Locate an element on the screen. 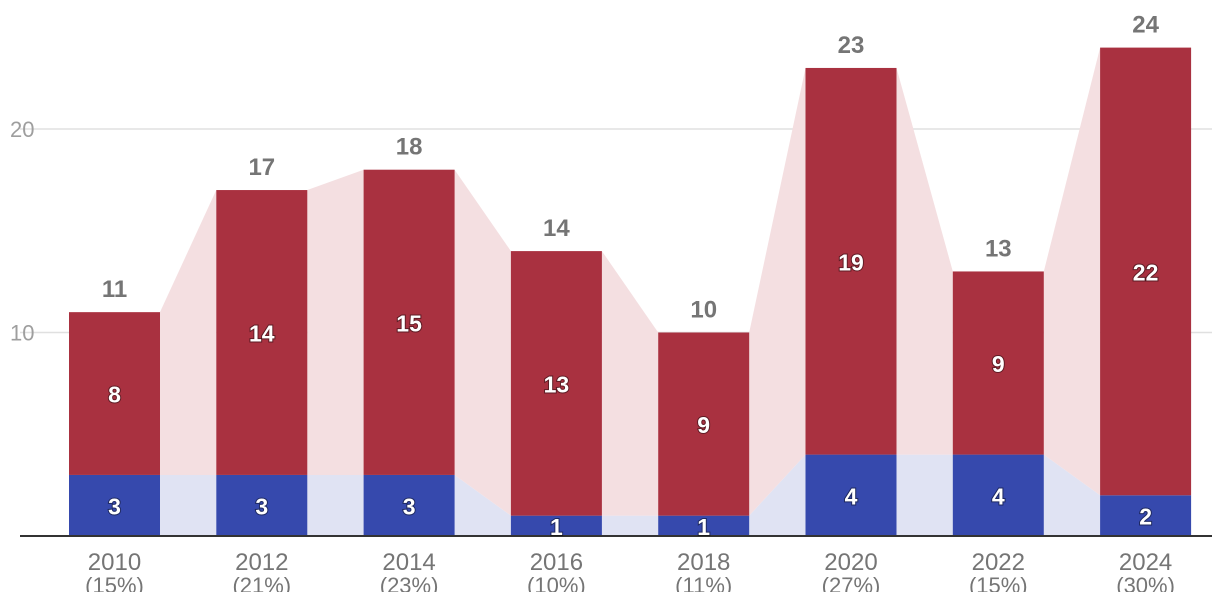 This screenshot has height=592, width=1220. series-2-value-label: 13 is located at coordinates (557, 384).